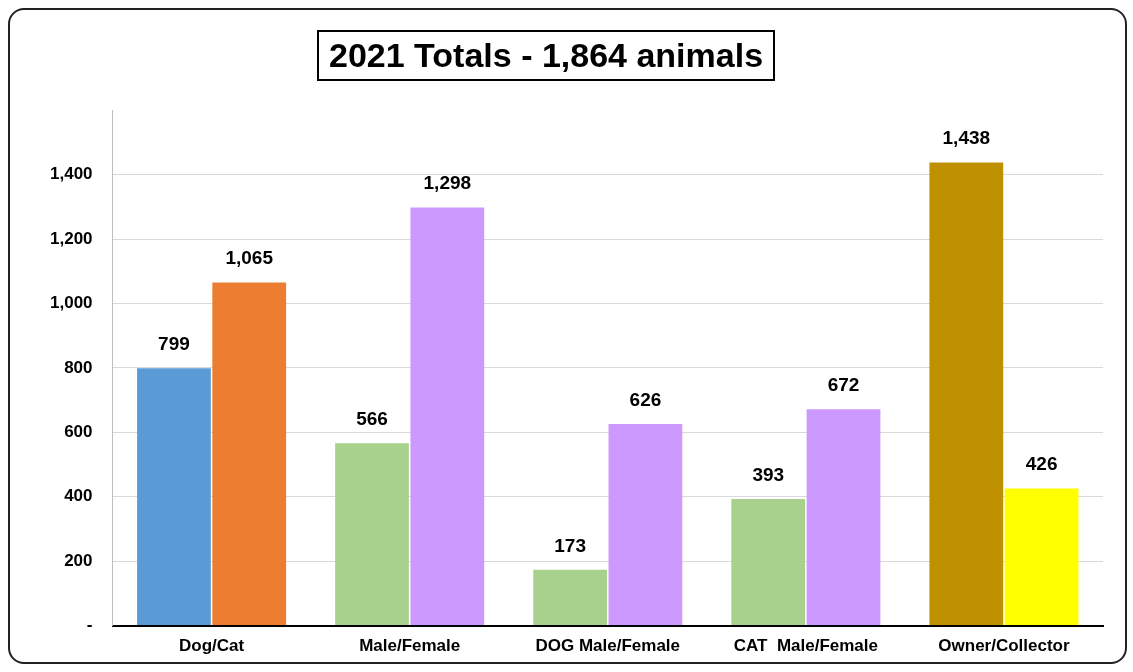 Image resolution: width=1133 pixels, height=672 pixels. What do you see at coordinates (71, 303) in the screenshot?
I see `y-tick-label: 1,000` at bounding box center [71, 303].